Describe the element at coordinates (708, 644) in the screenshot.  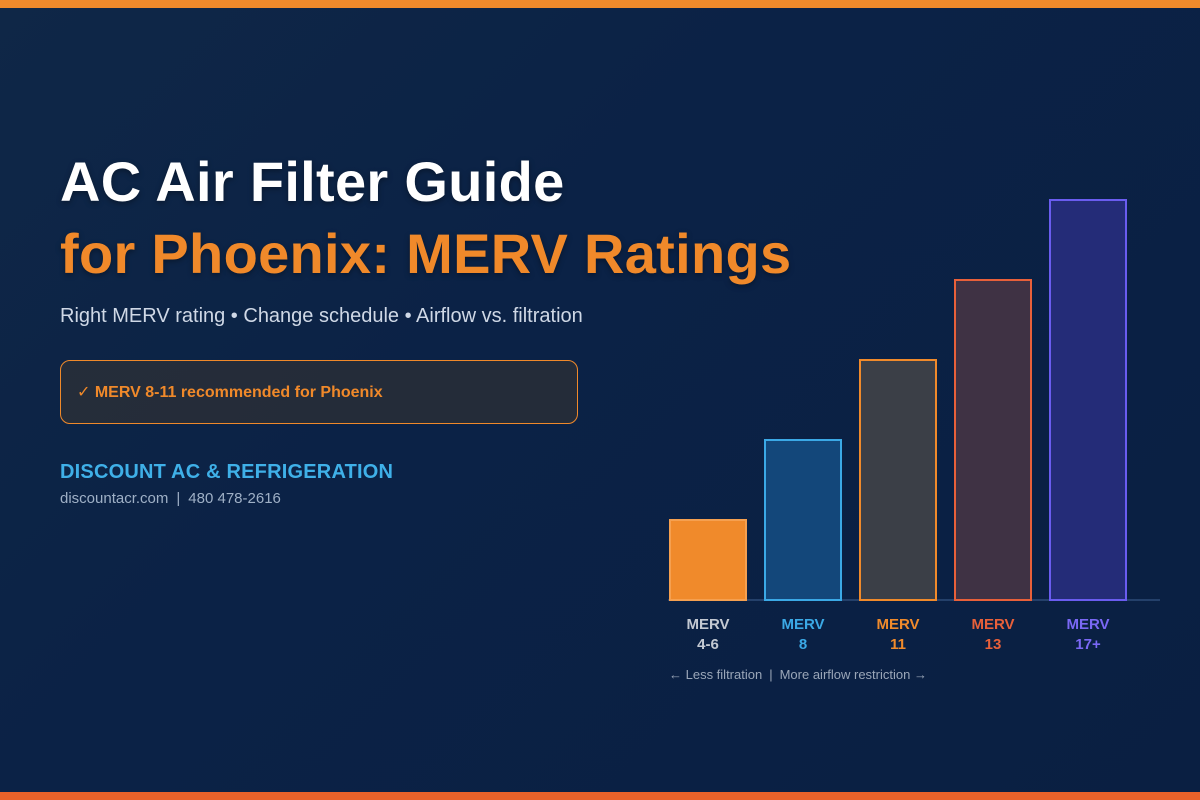
I see `tick-label-0-1: 4-6` at that location.